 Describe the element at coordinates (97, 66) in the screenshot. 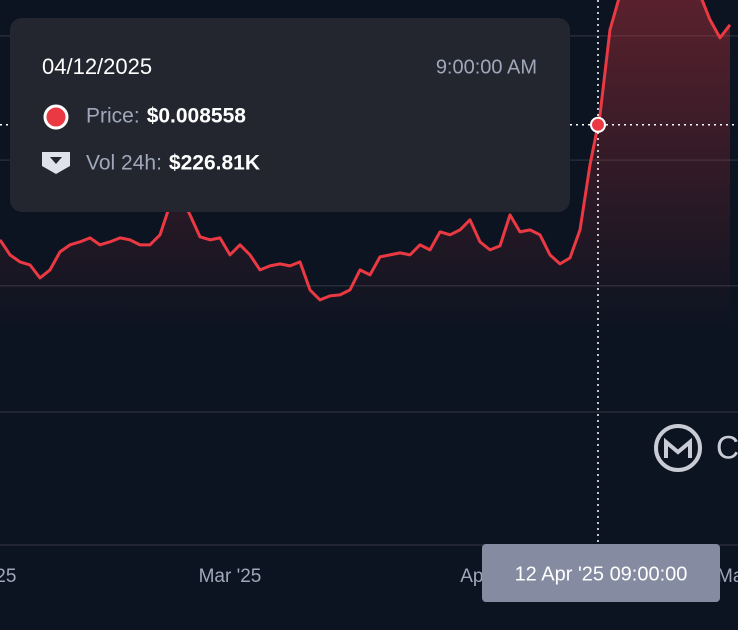

I see `tooltip-date: 04/12/2025` at that location.